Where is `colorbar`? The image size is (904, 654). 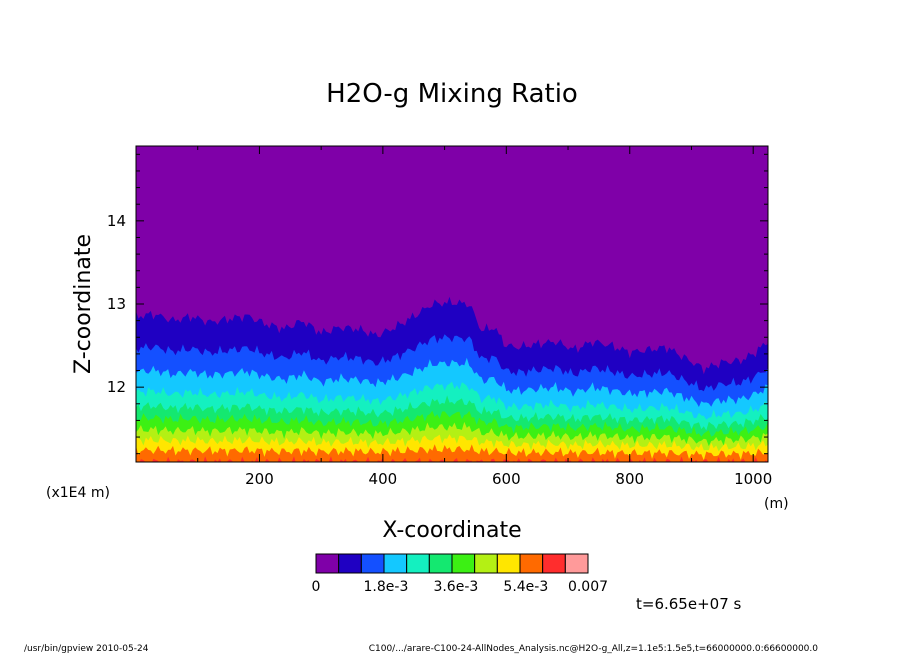 colorbar is located at coordinates (452, 563).